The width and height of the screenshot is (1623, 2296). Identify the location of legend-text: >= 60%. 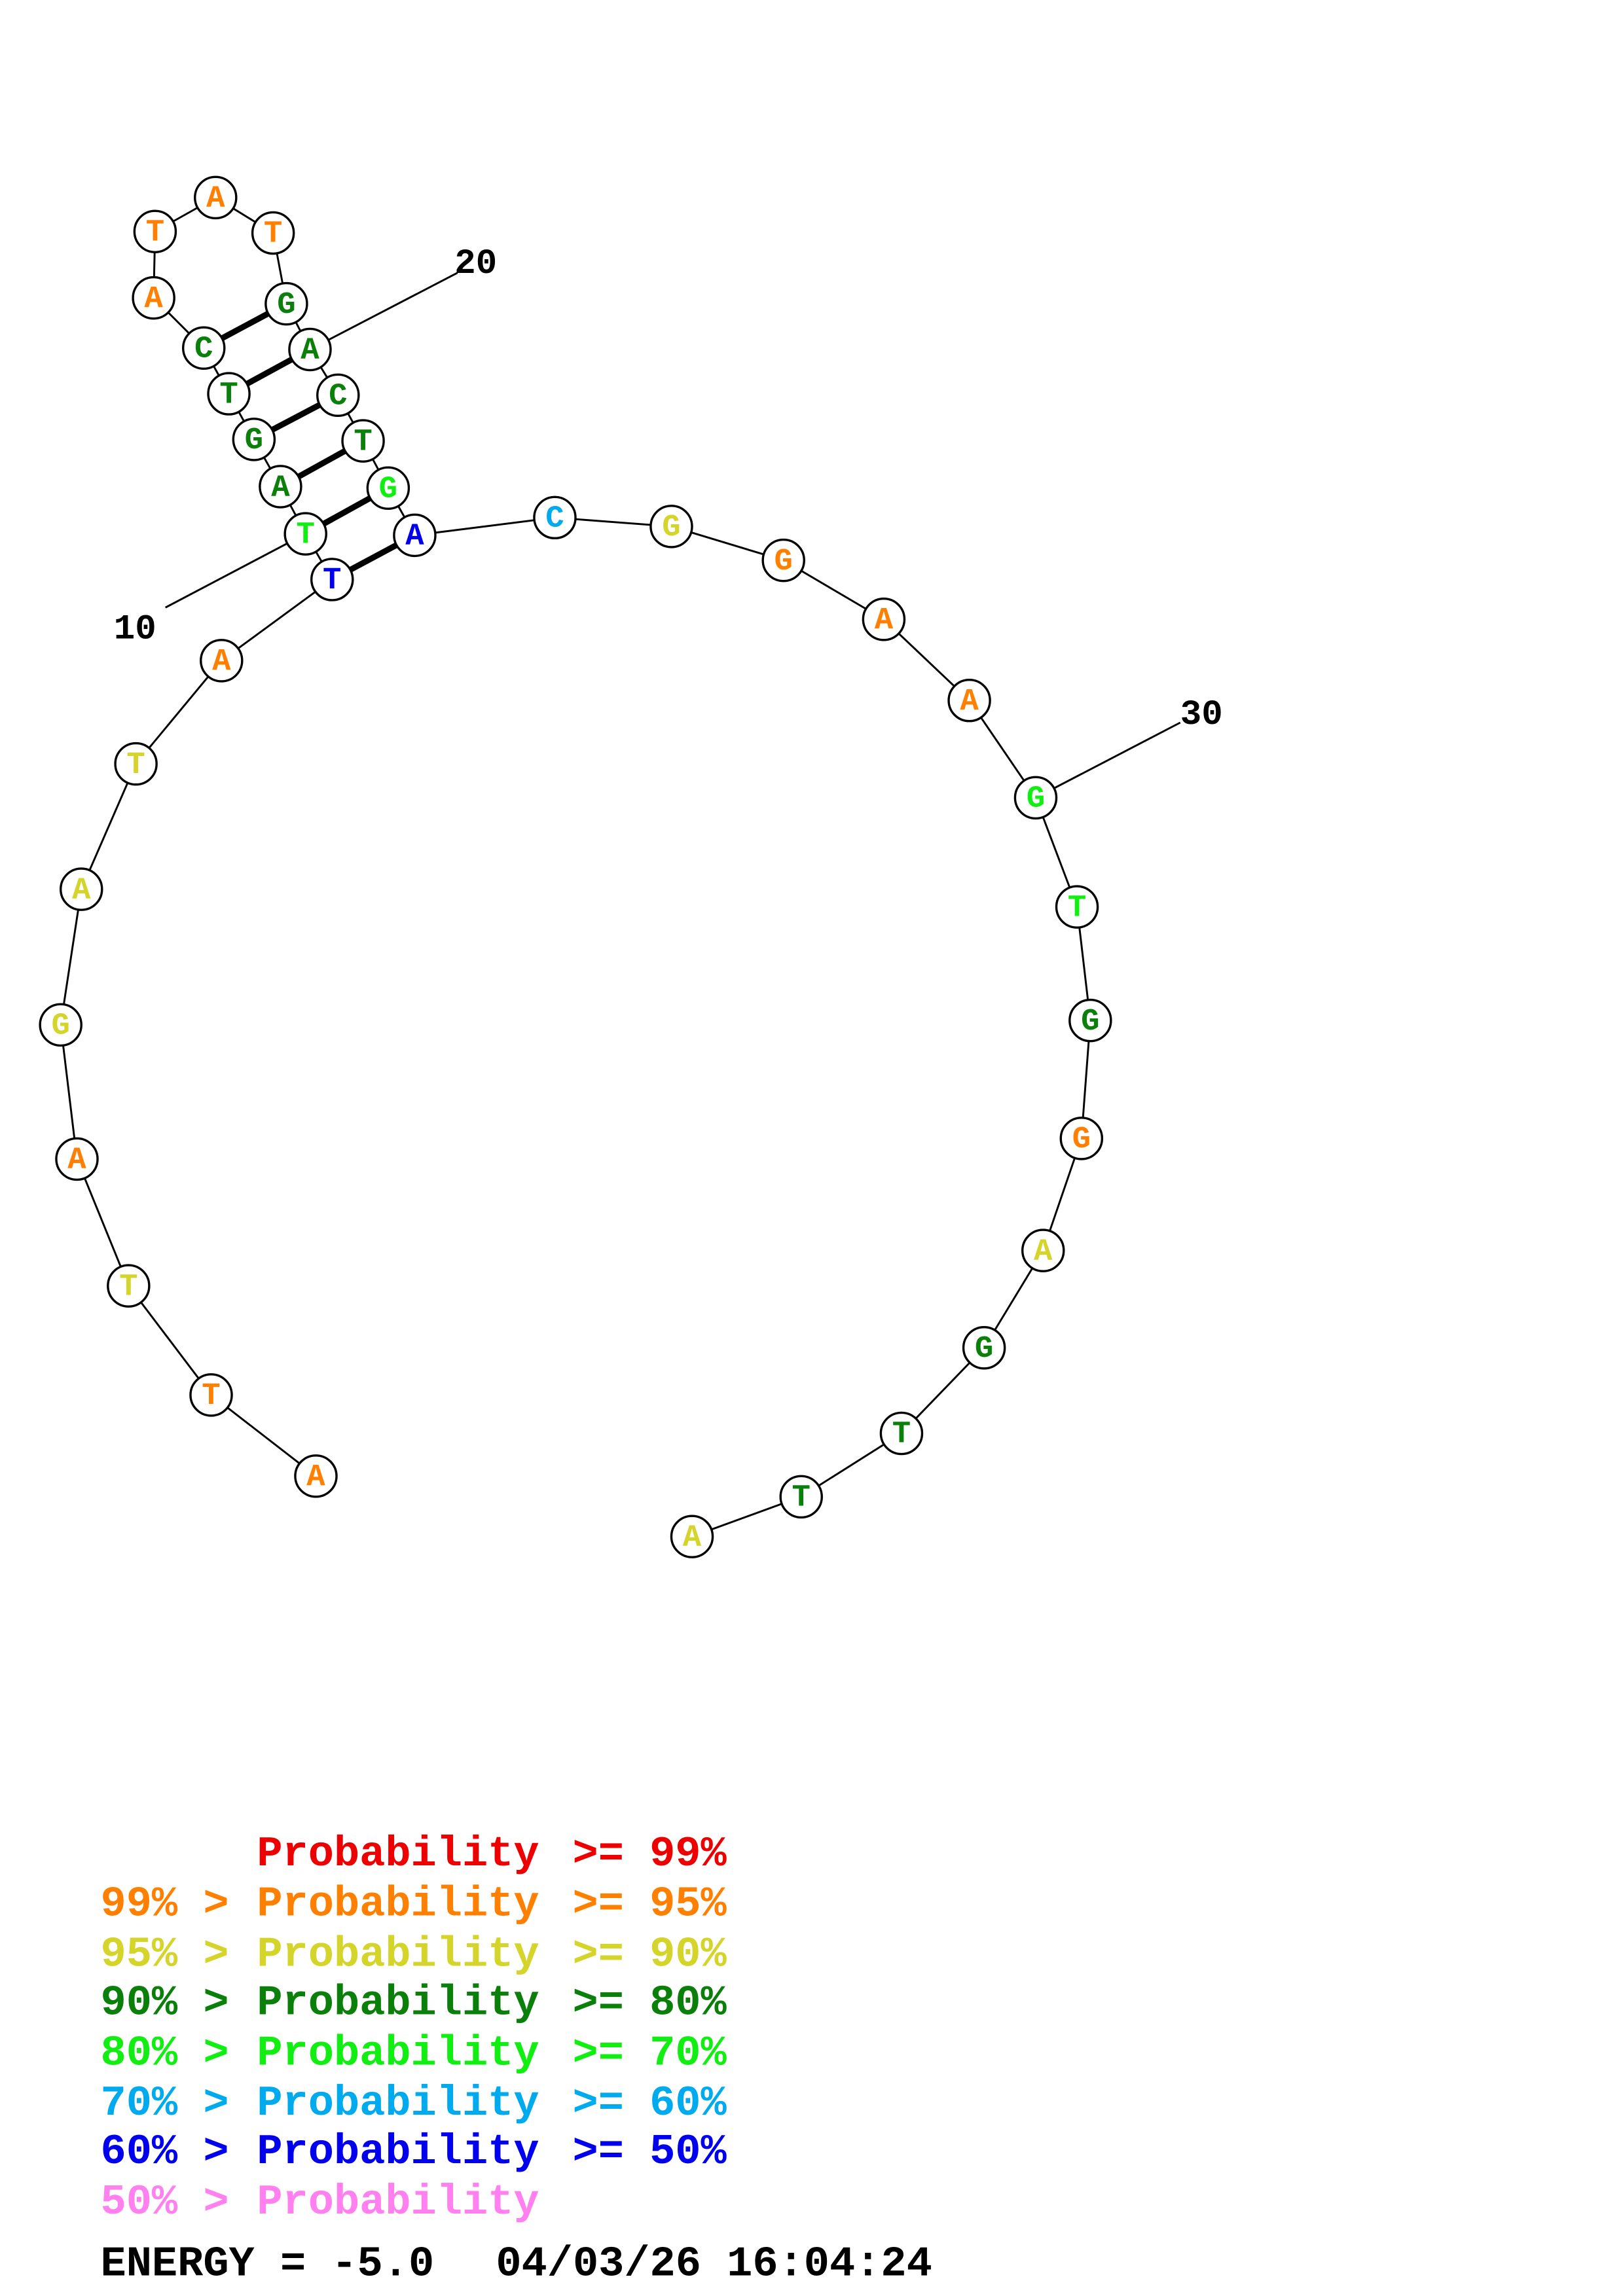
(650, 2103).